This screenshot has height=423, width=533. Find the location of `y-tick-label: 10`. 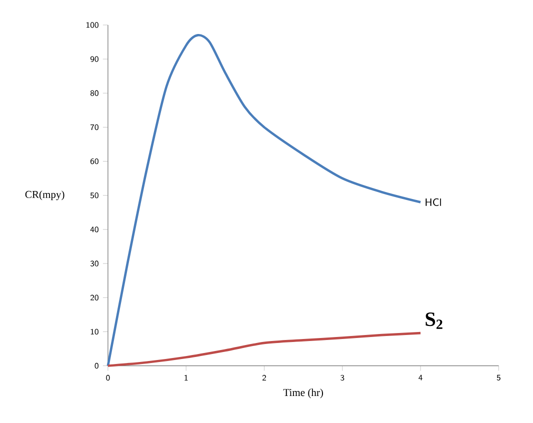

y-tick-label: 10 is located at coordinates (94, 331).